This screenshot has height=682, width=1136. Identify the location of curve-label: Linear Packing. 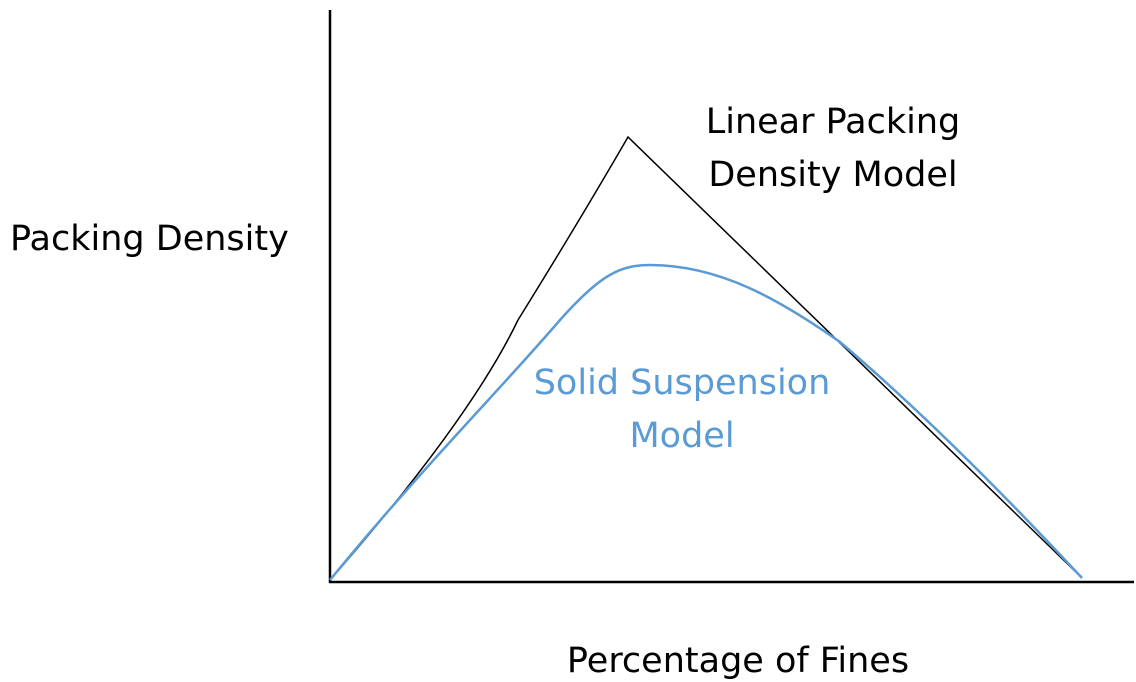
(833, 122).